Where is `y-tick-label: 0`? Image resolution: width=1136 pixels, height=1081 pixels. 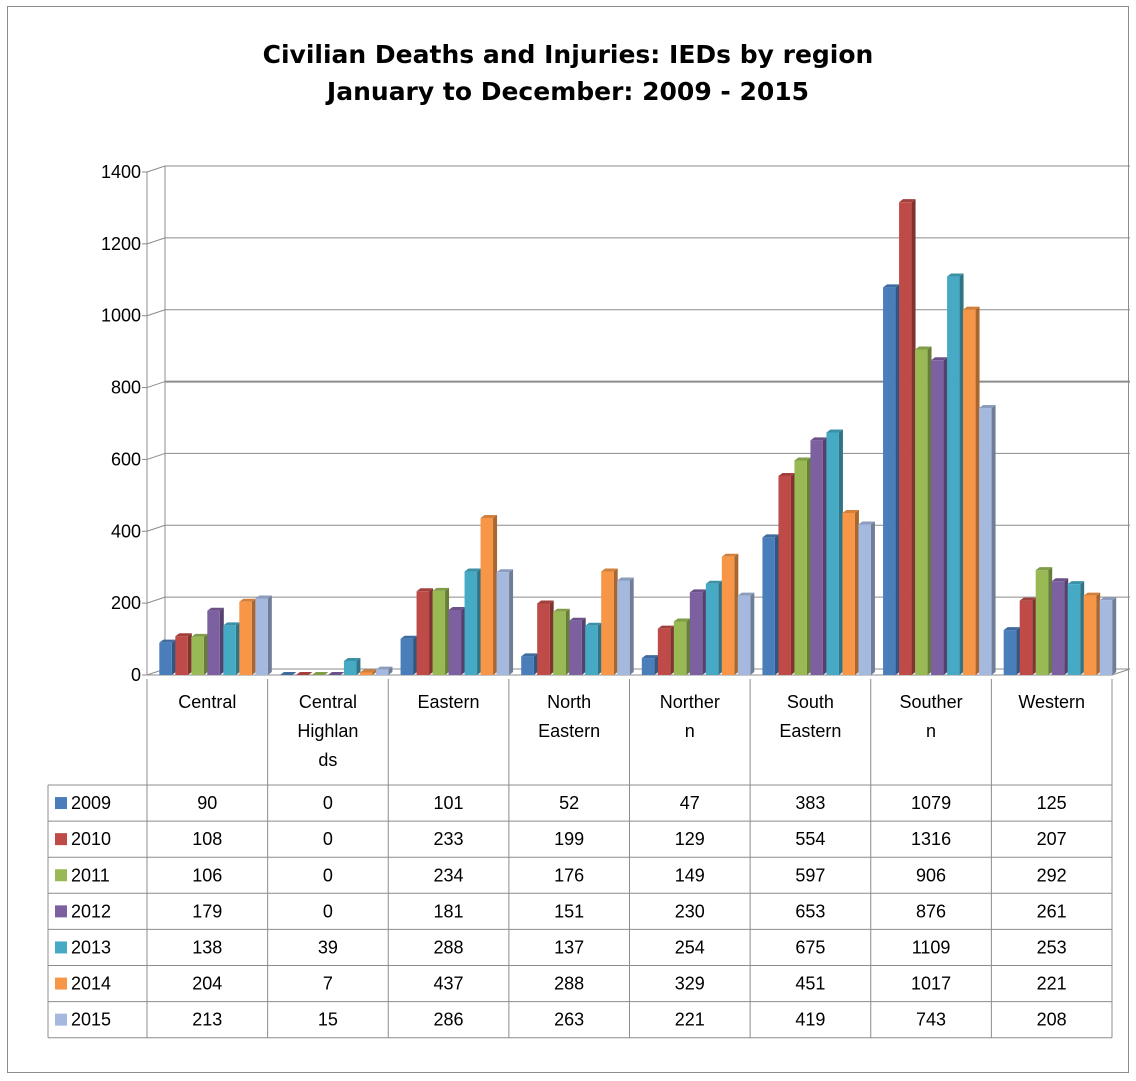
y-tick-label: 0 is located at coordinates (136, 675).